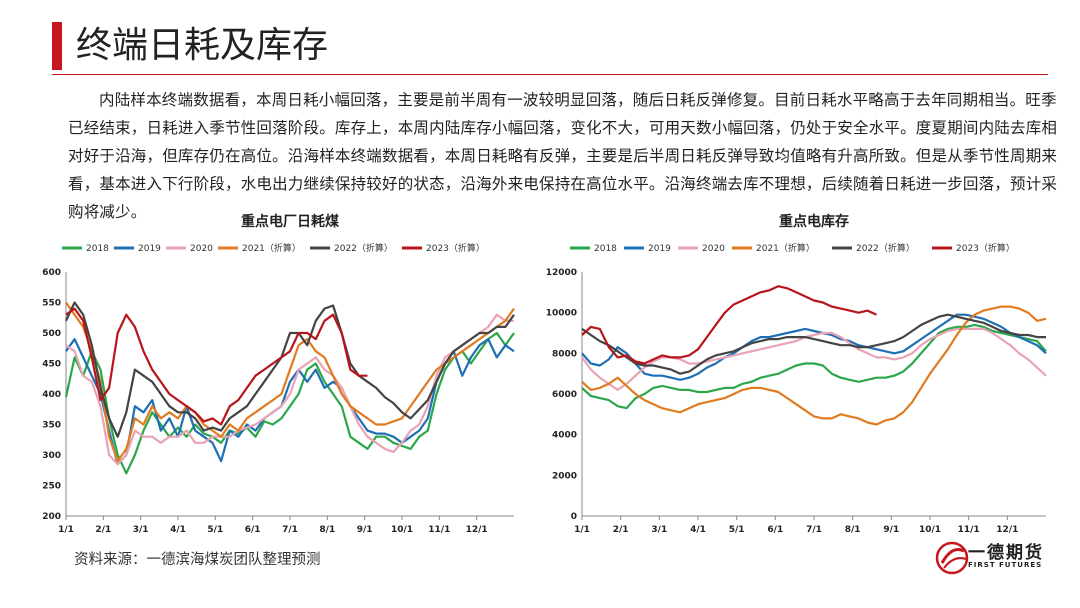  I want to click on source-note: 资料来源：一德滨海煤炭团队整理预测, so click(197, 560).